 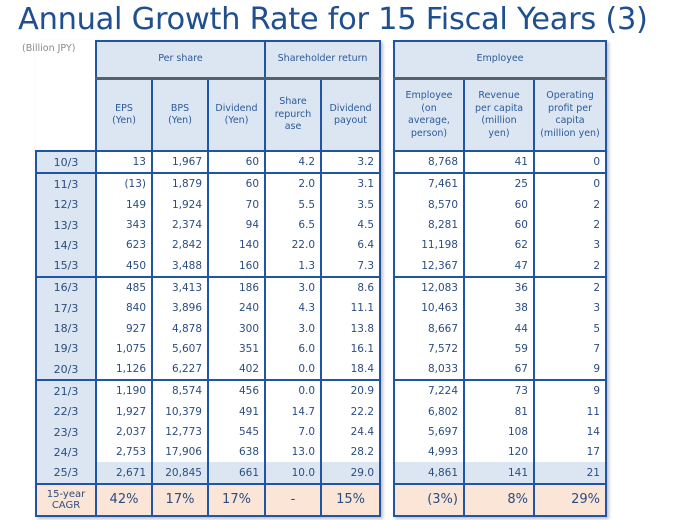 I want to click on value-cell: 3.1, so click(x=351, y=183).